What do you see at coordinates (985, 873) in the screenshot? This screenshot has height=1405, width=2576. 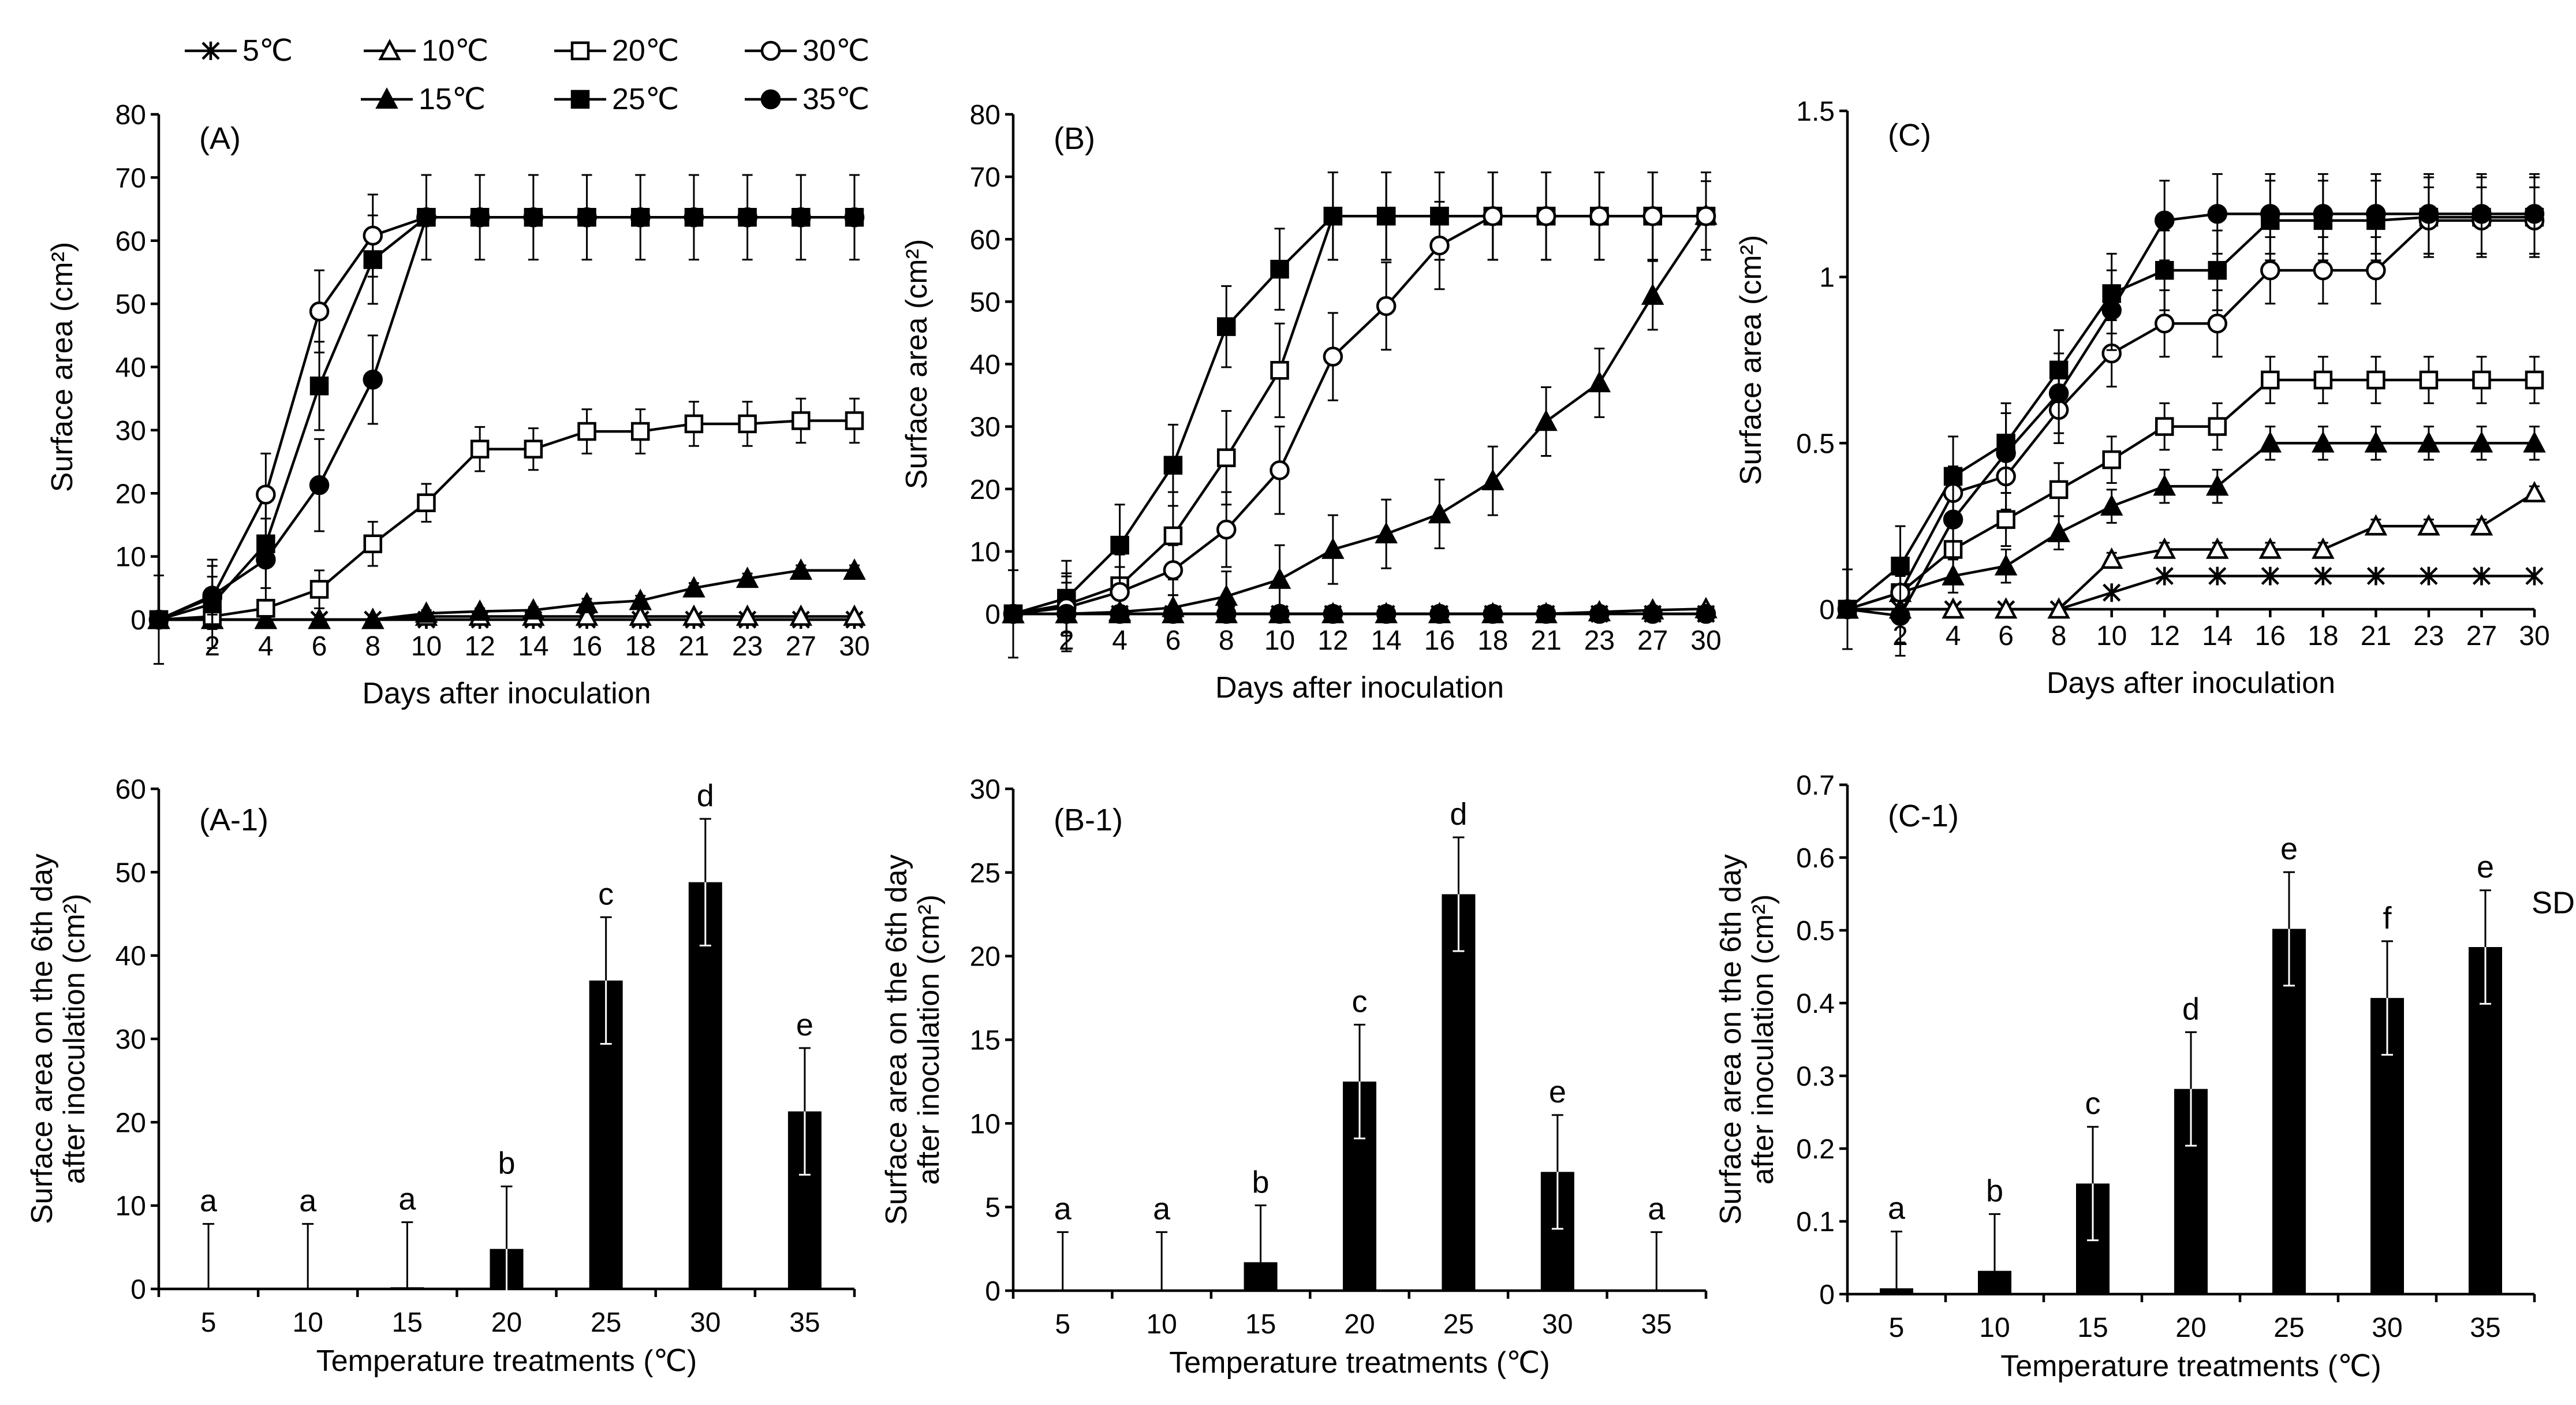 I see `y-tick-label: 25` at bounding box center [985, 873].